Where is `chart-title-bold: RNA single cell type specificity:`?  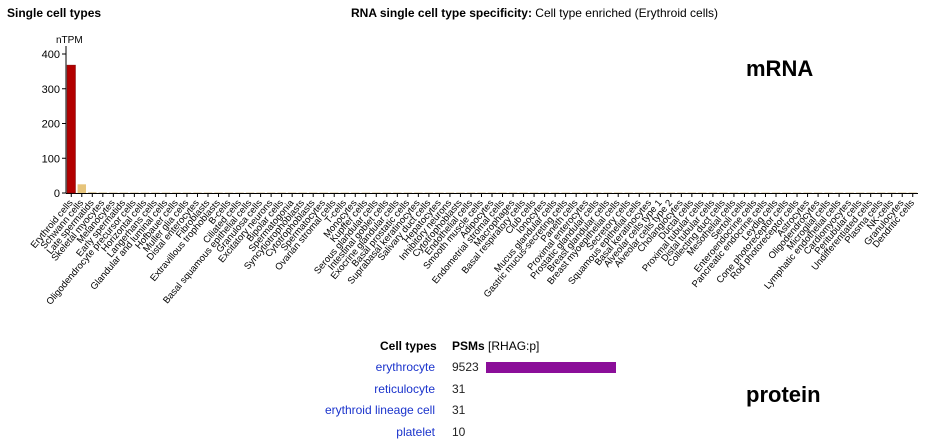 chart-title-bold: RNA single cell type specificity: is located at coordinates (441, 13).